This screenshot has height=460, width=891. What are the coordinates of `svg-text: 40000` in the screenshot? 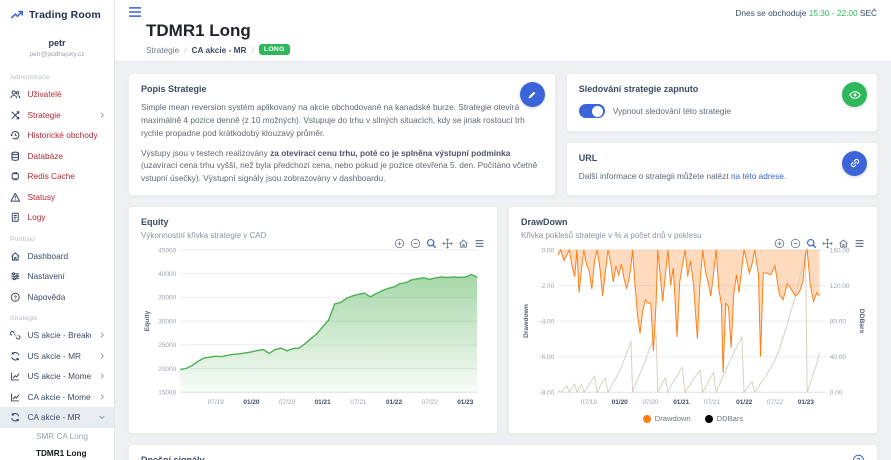 It's located at (167, 274).